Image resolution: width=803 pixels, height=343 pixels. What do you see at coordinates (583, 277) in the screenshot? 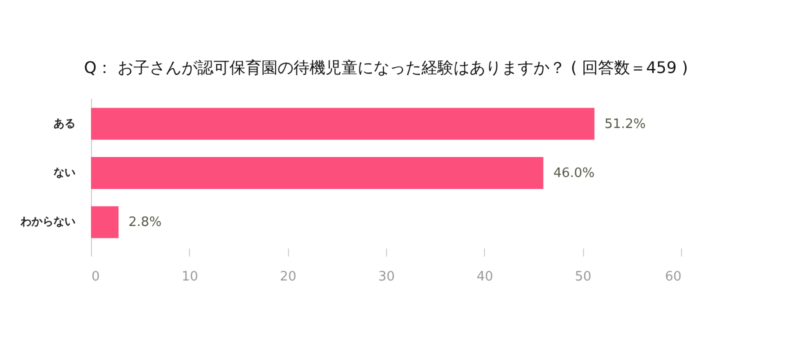
I see `x-tick-label: 50` at bounding box center [583, 277].